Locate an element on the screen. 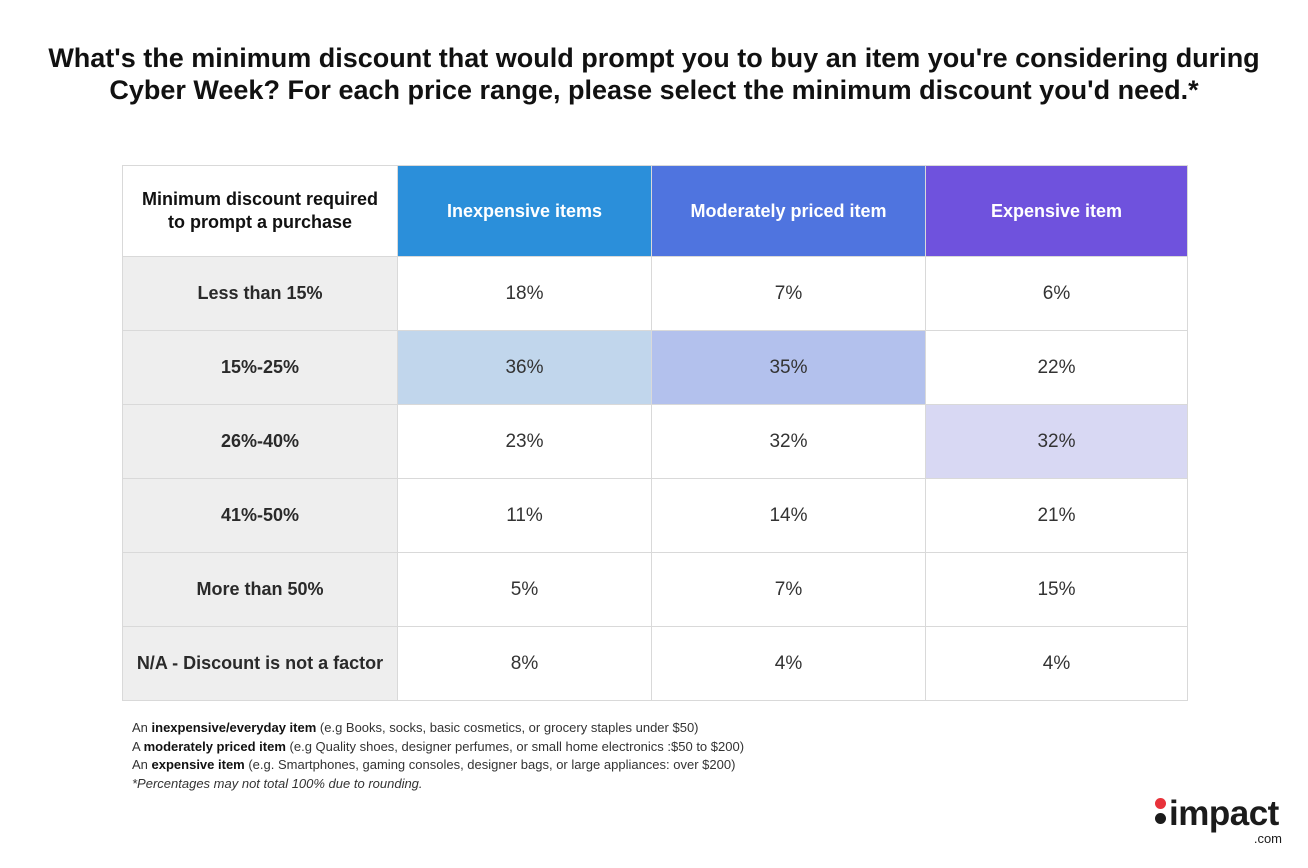 The image size is (1308, 868). row-label: More than 50% is located at coordinates (260, 589).